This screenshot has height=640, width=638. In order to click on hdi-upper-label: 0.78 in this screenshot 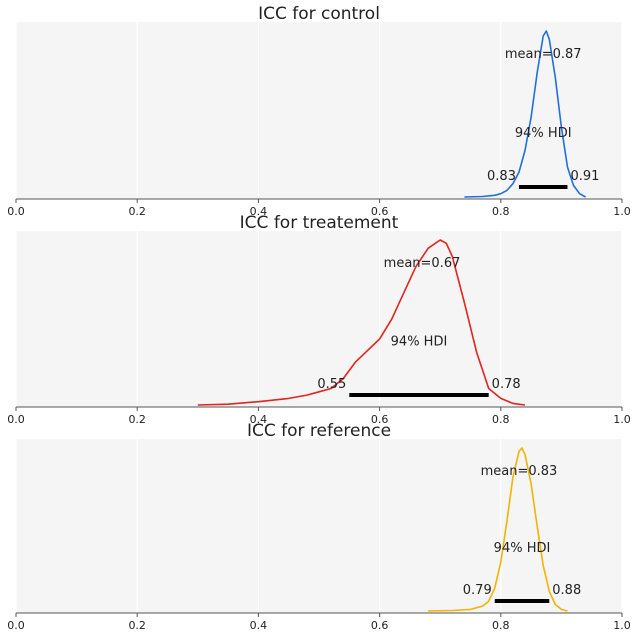, I will do `click(506, 384)`.